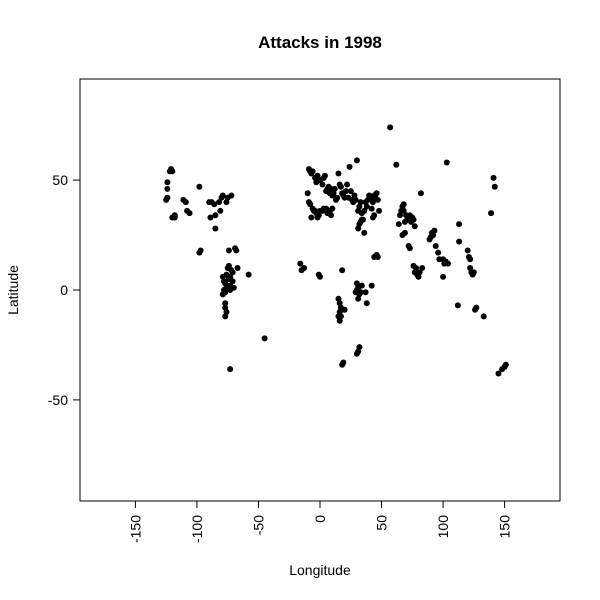  Describe the element at coordinates (197, 529) in the screenshot. I see `x-tick-label: -100` at that location.